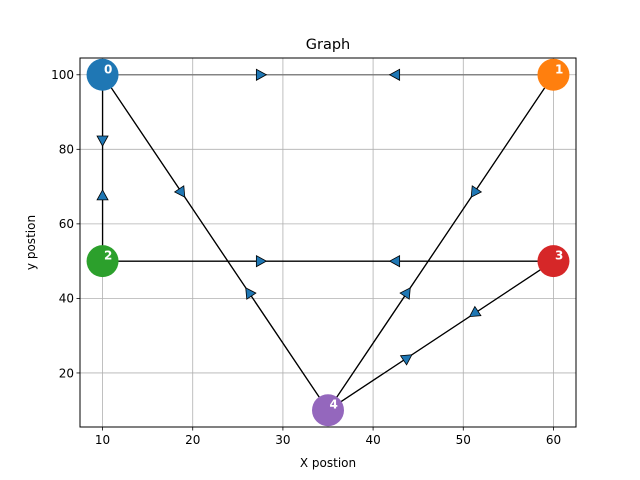 The width and height of the screenshot is (640, 480). I want to click on y-tick-label: 80, so click(66, 150).